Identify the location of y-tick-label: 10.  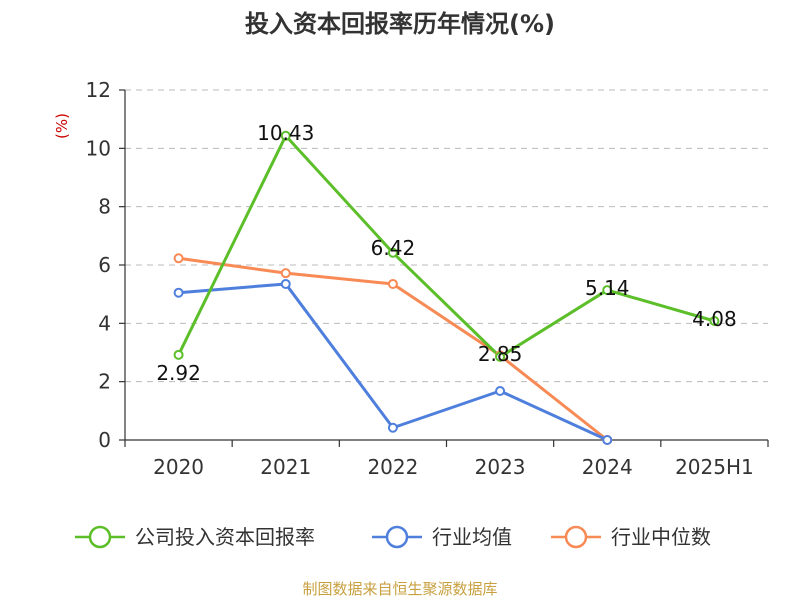
(98, 148).